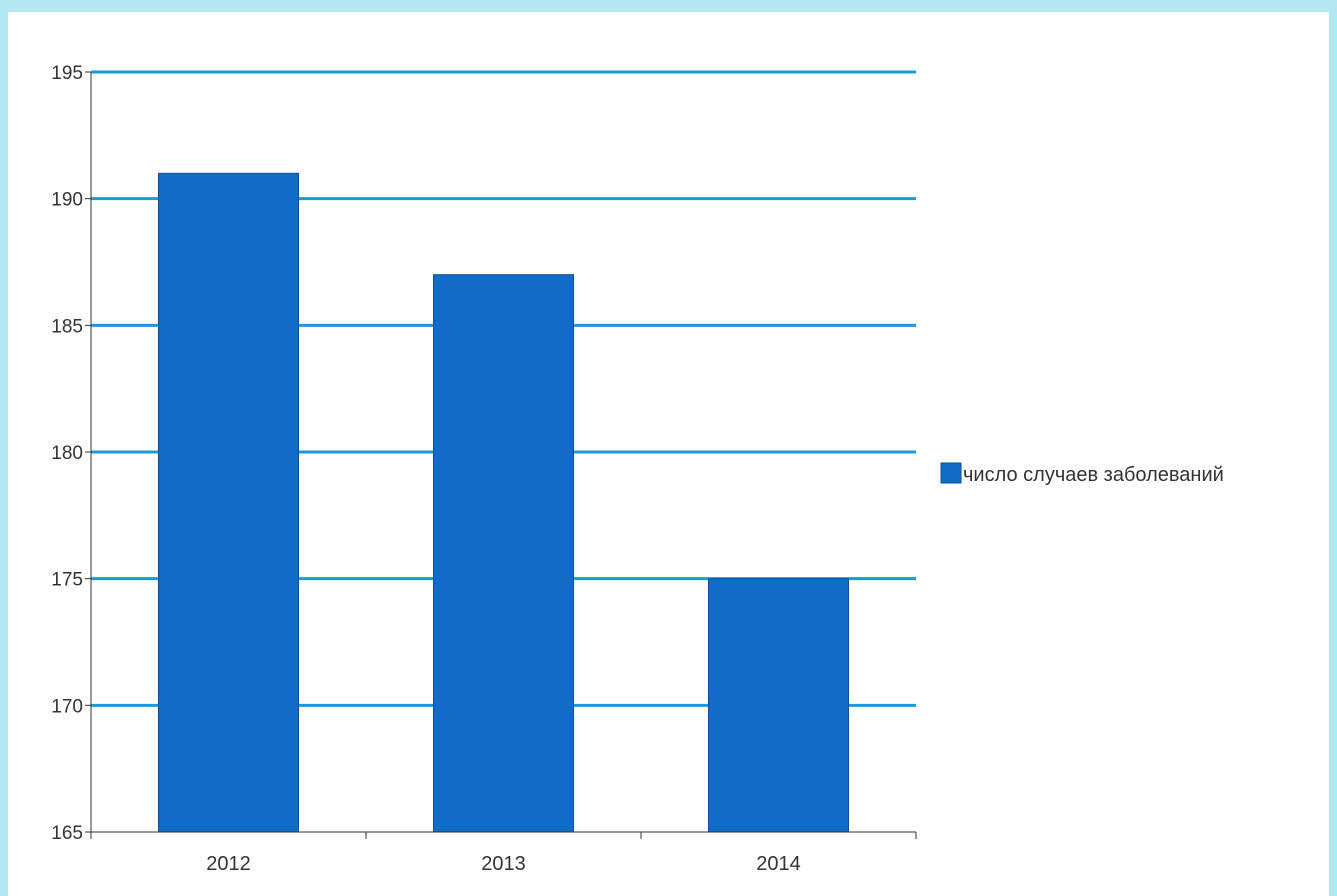 This screenshot has width=1337, height=896. I want to click on x-axis-ticks: 2012 2013 2014, so click(503, 853).